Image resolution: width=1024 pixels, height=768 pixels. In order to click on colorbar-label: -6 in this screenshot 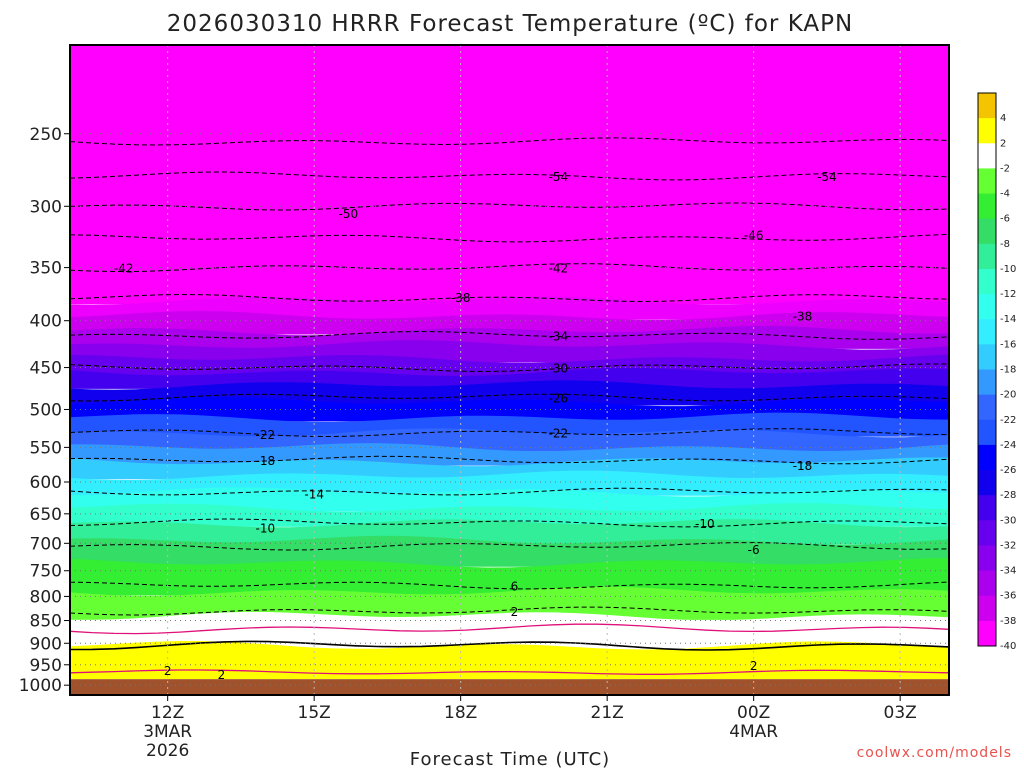, I will do `click(1005, 219)`.